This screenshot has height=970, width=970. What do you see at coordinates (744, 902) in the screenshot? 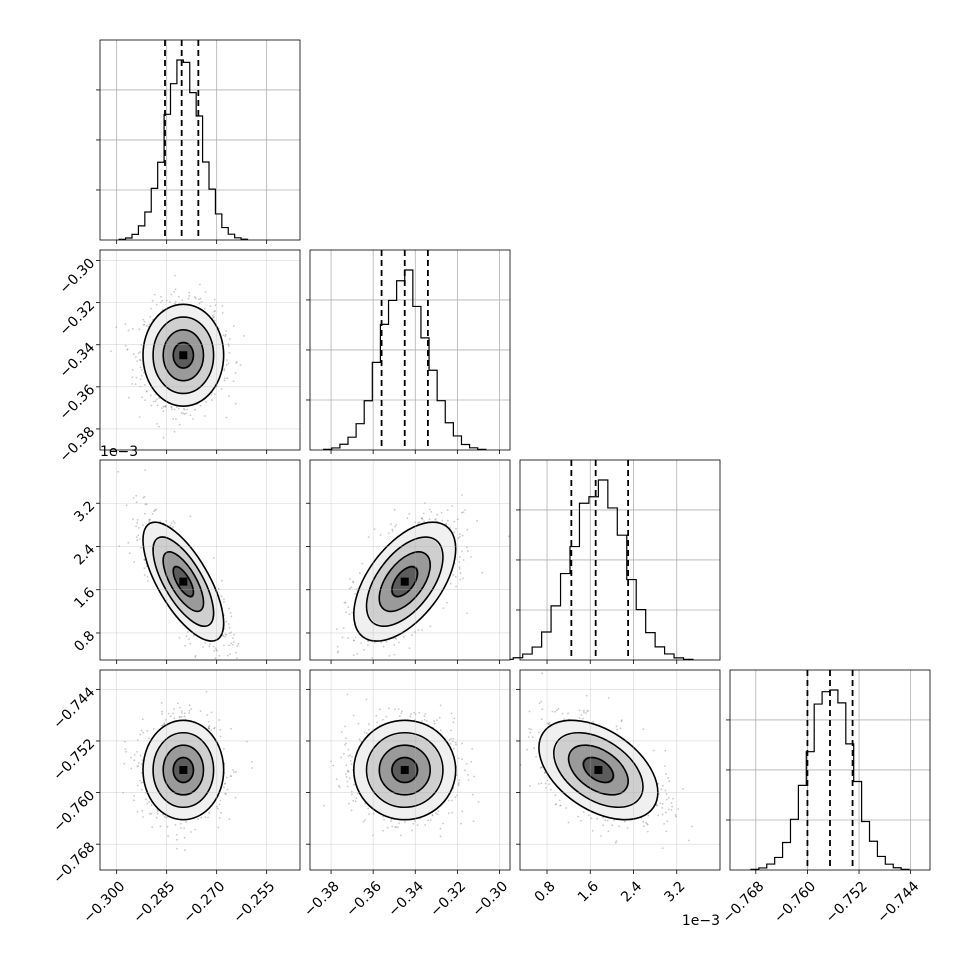
I see `x-tick-label: −0.768` at bounding box center [744, 902].